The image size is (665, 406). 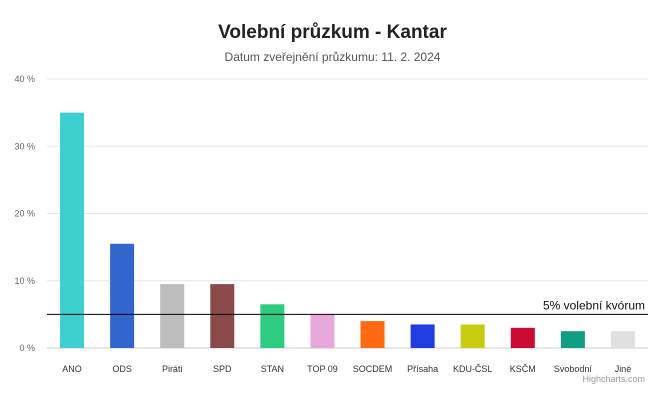 I want to click on y-tick-label: 30 %, so click(x=24, y=146).